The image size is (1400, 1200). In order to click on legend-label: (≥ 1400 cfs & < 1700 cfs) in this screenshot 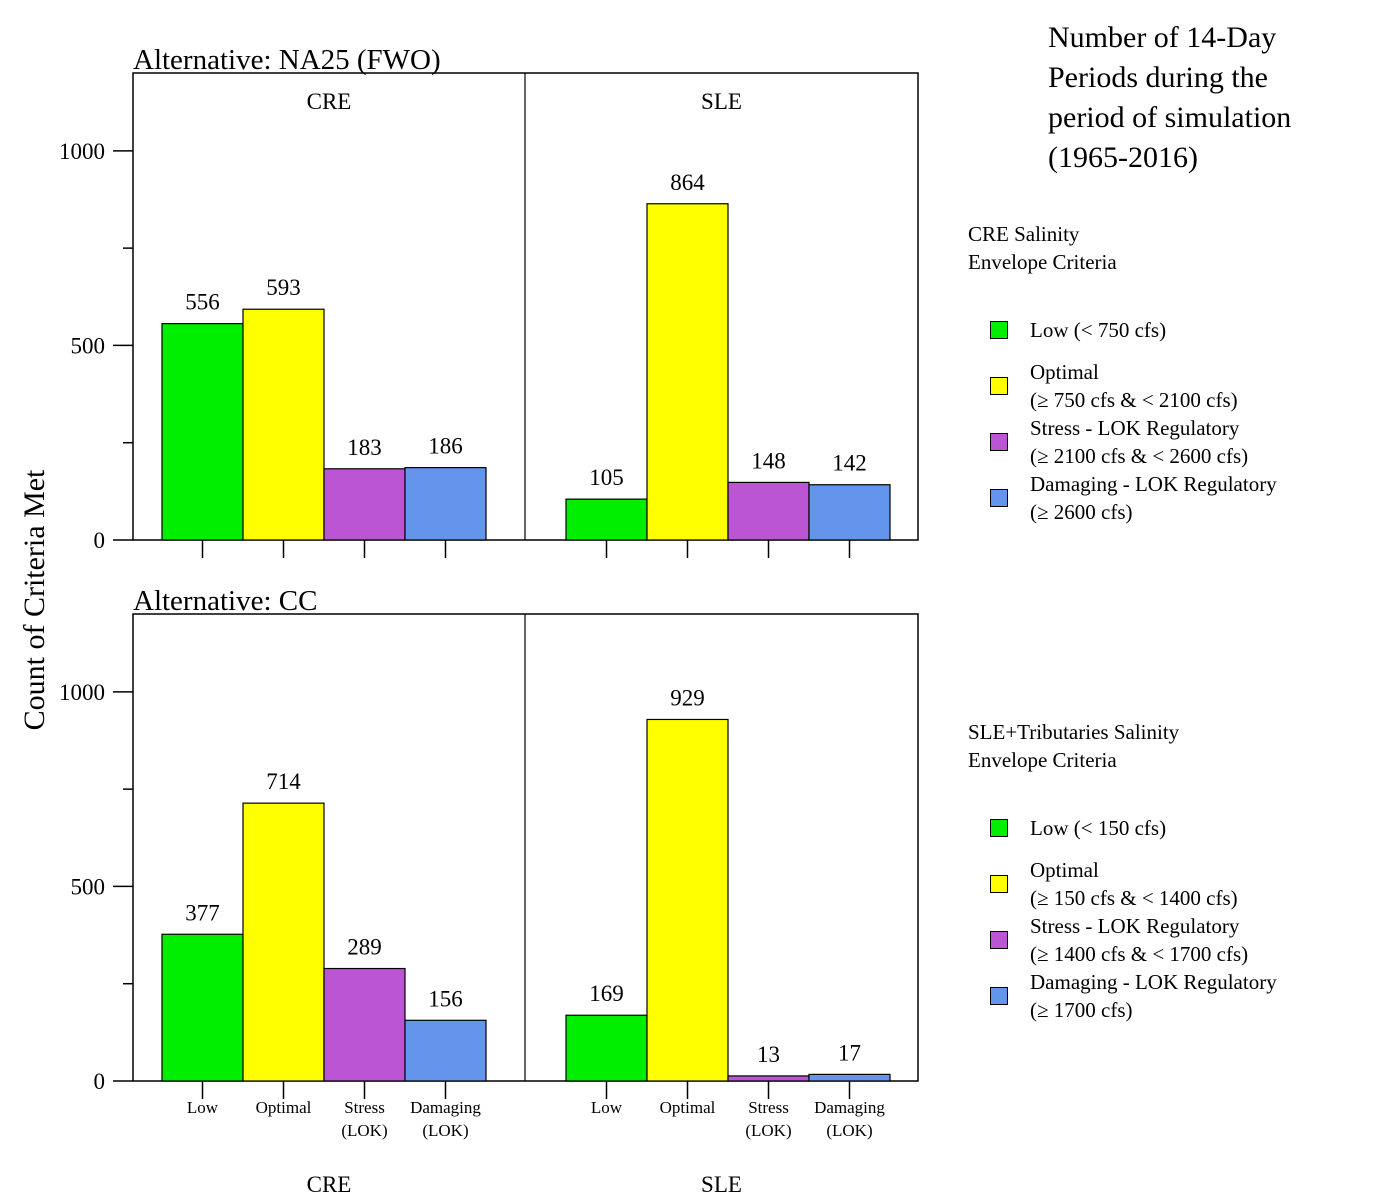, I will do `click(1139, 954)`.